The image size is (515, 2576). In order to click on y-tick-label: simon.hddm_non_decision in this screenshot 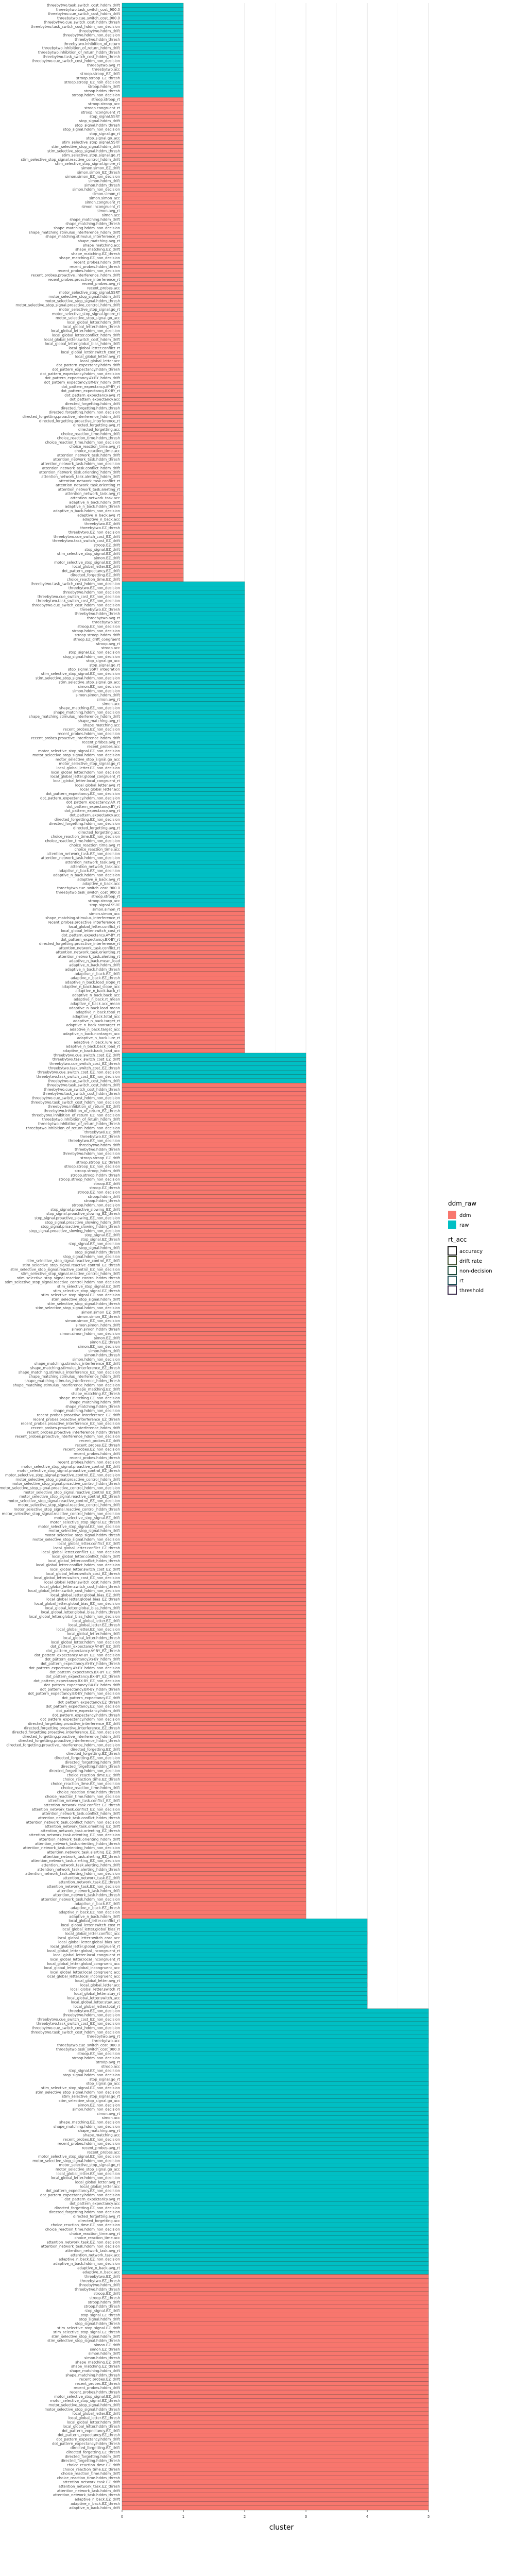, I will do `click(96, 691)`.